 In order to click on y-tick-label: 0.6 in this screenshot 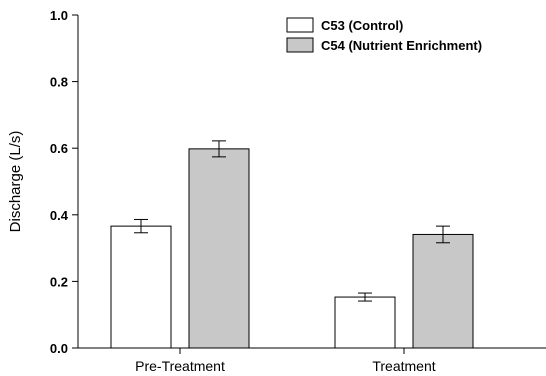, I will do `click(59, 148)`.